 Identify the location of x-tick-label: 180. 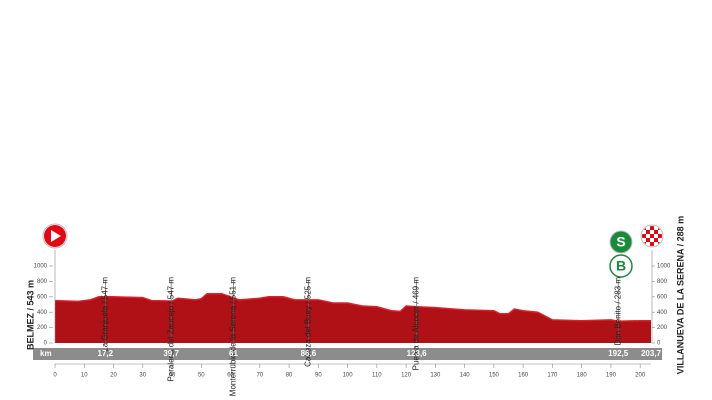
(582, 376).